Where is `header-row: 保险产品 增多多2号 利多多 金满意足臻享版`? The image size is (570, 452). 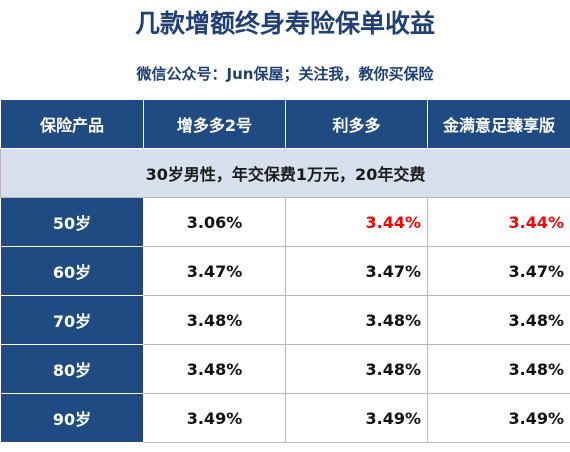 header-row: 保险产品 增多多2号 利多多 金满意足臻享版 is located at coordinates (285, 124).